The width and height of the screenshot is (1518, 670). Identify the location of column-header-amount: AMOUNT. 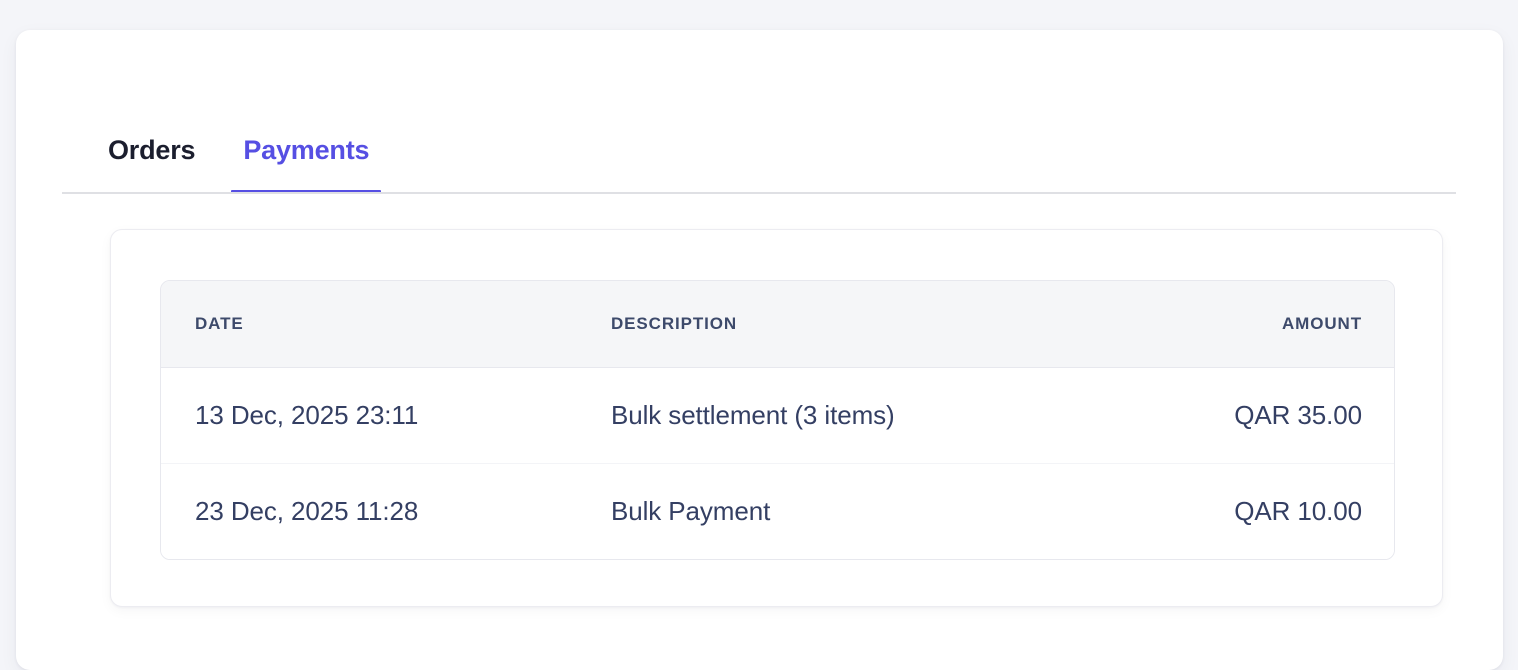
(1262, 324).